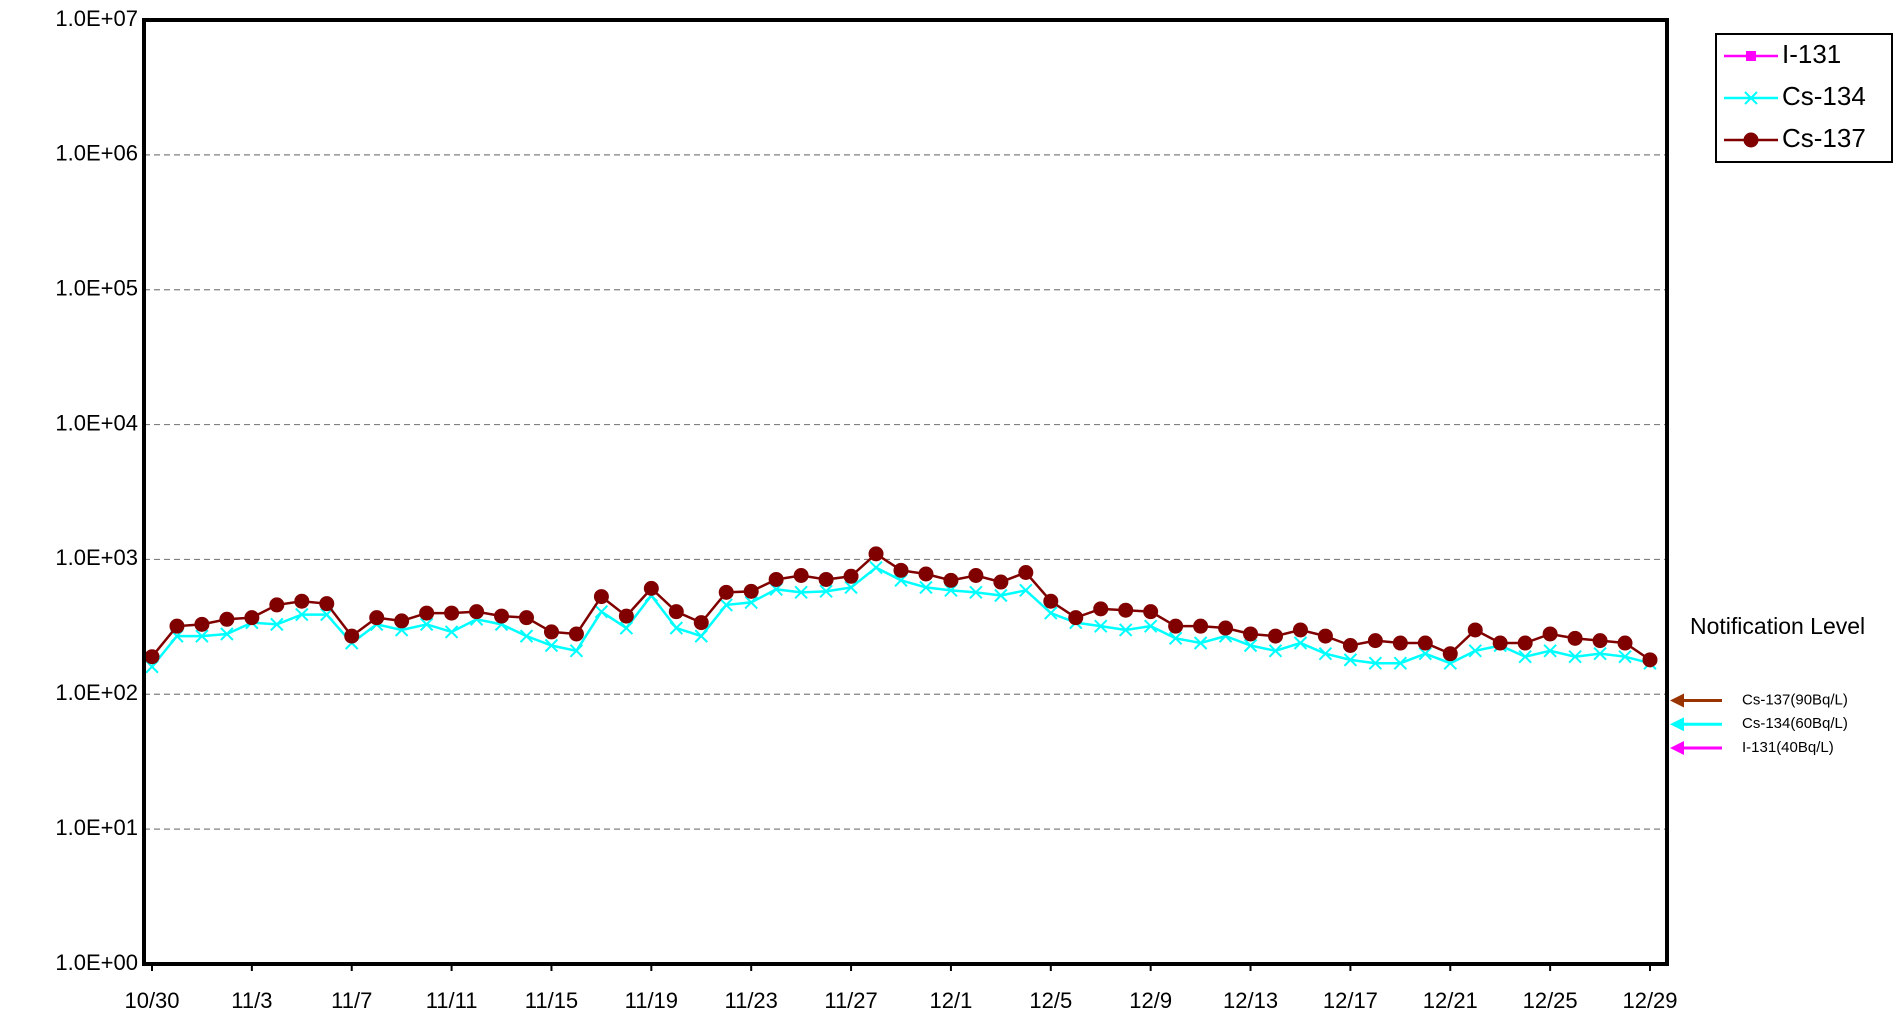  Describe the element at coordinates (96, 692) in the screenshot. I see `y-tick-label: 1.0E+02` at that location.